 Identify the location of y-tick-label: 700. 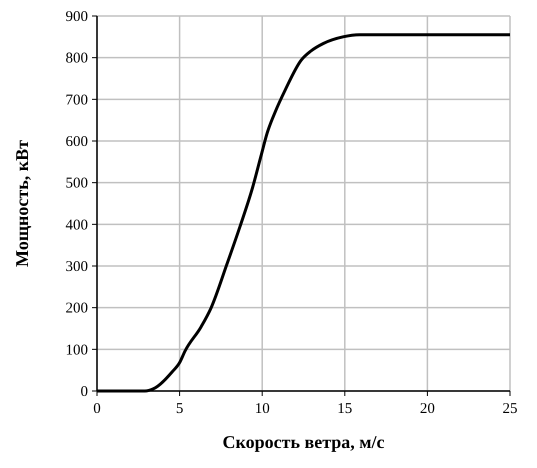
(77, 100).